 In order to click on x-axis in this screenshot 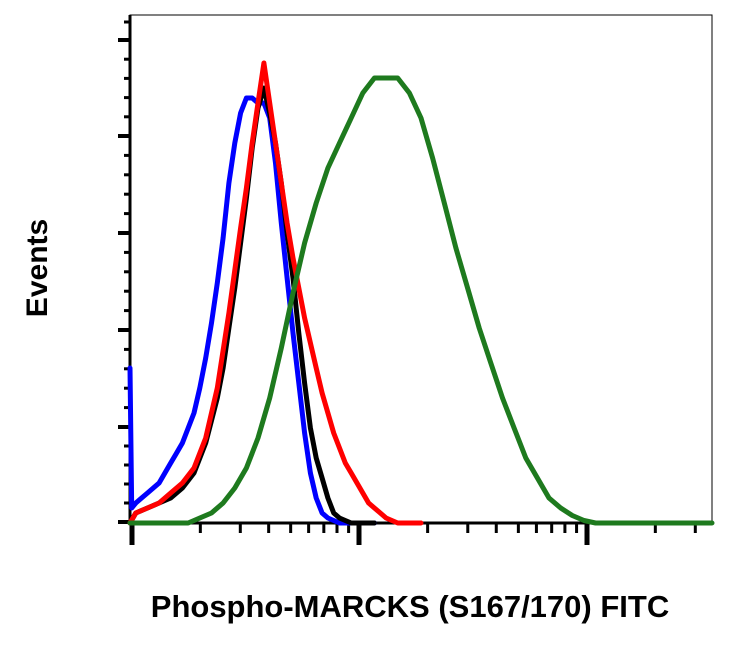, I will do `click(420, 533)`.